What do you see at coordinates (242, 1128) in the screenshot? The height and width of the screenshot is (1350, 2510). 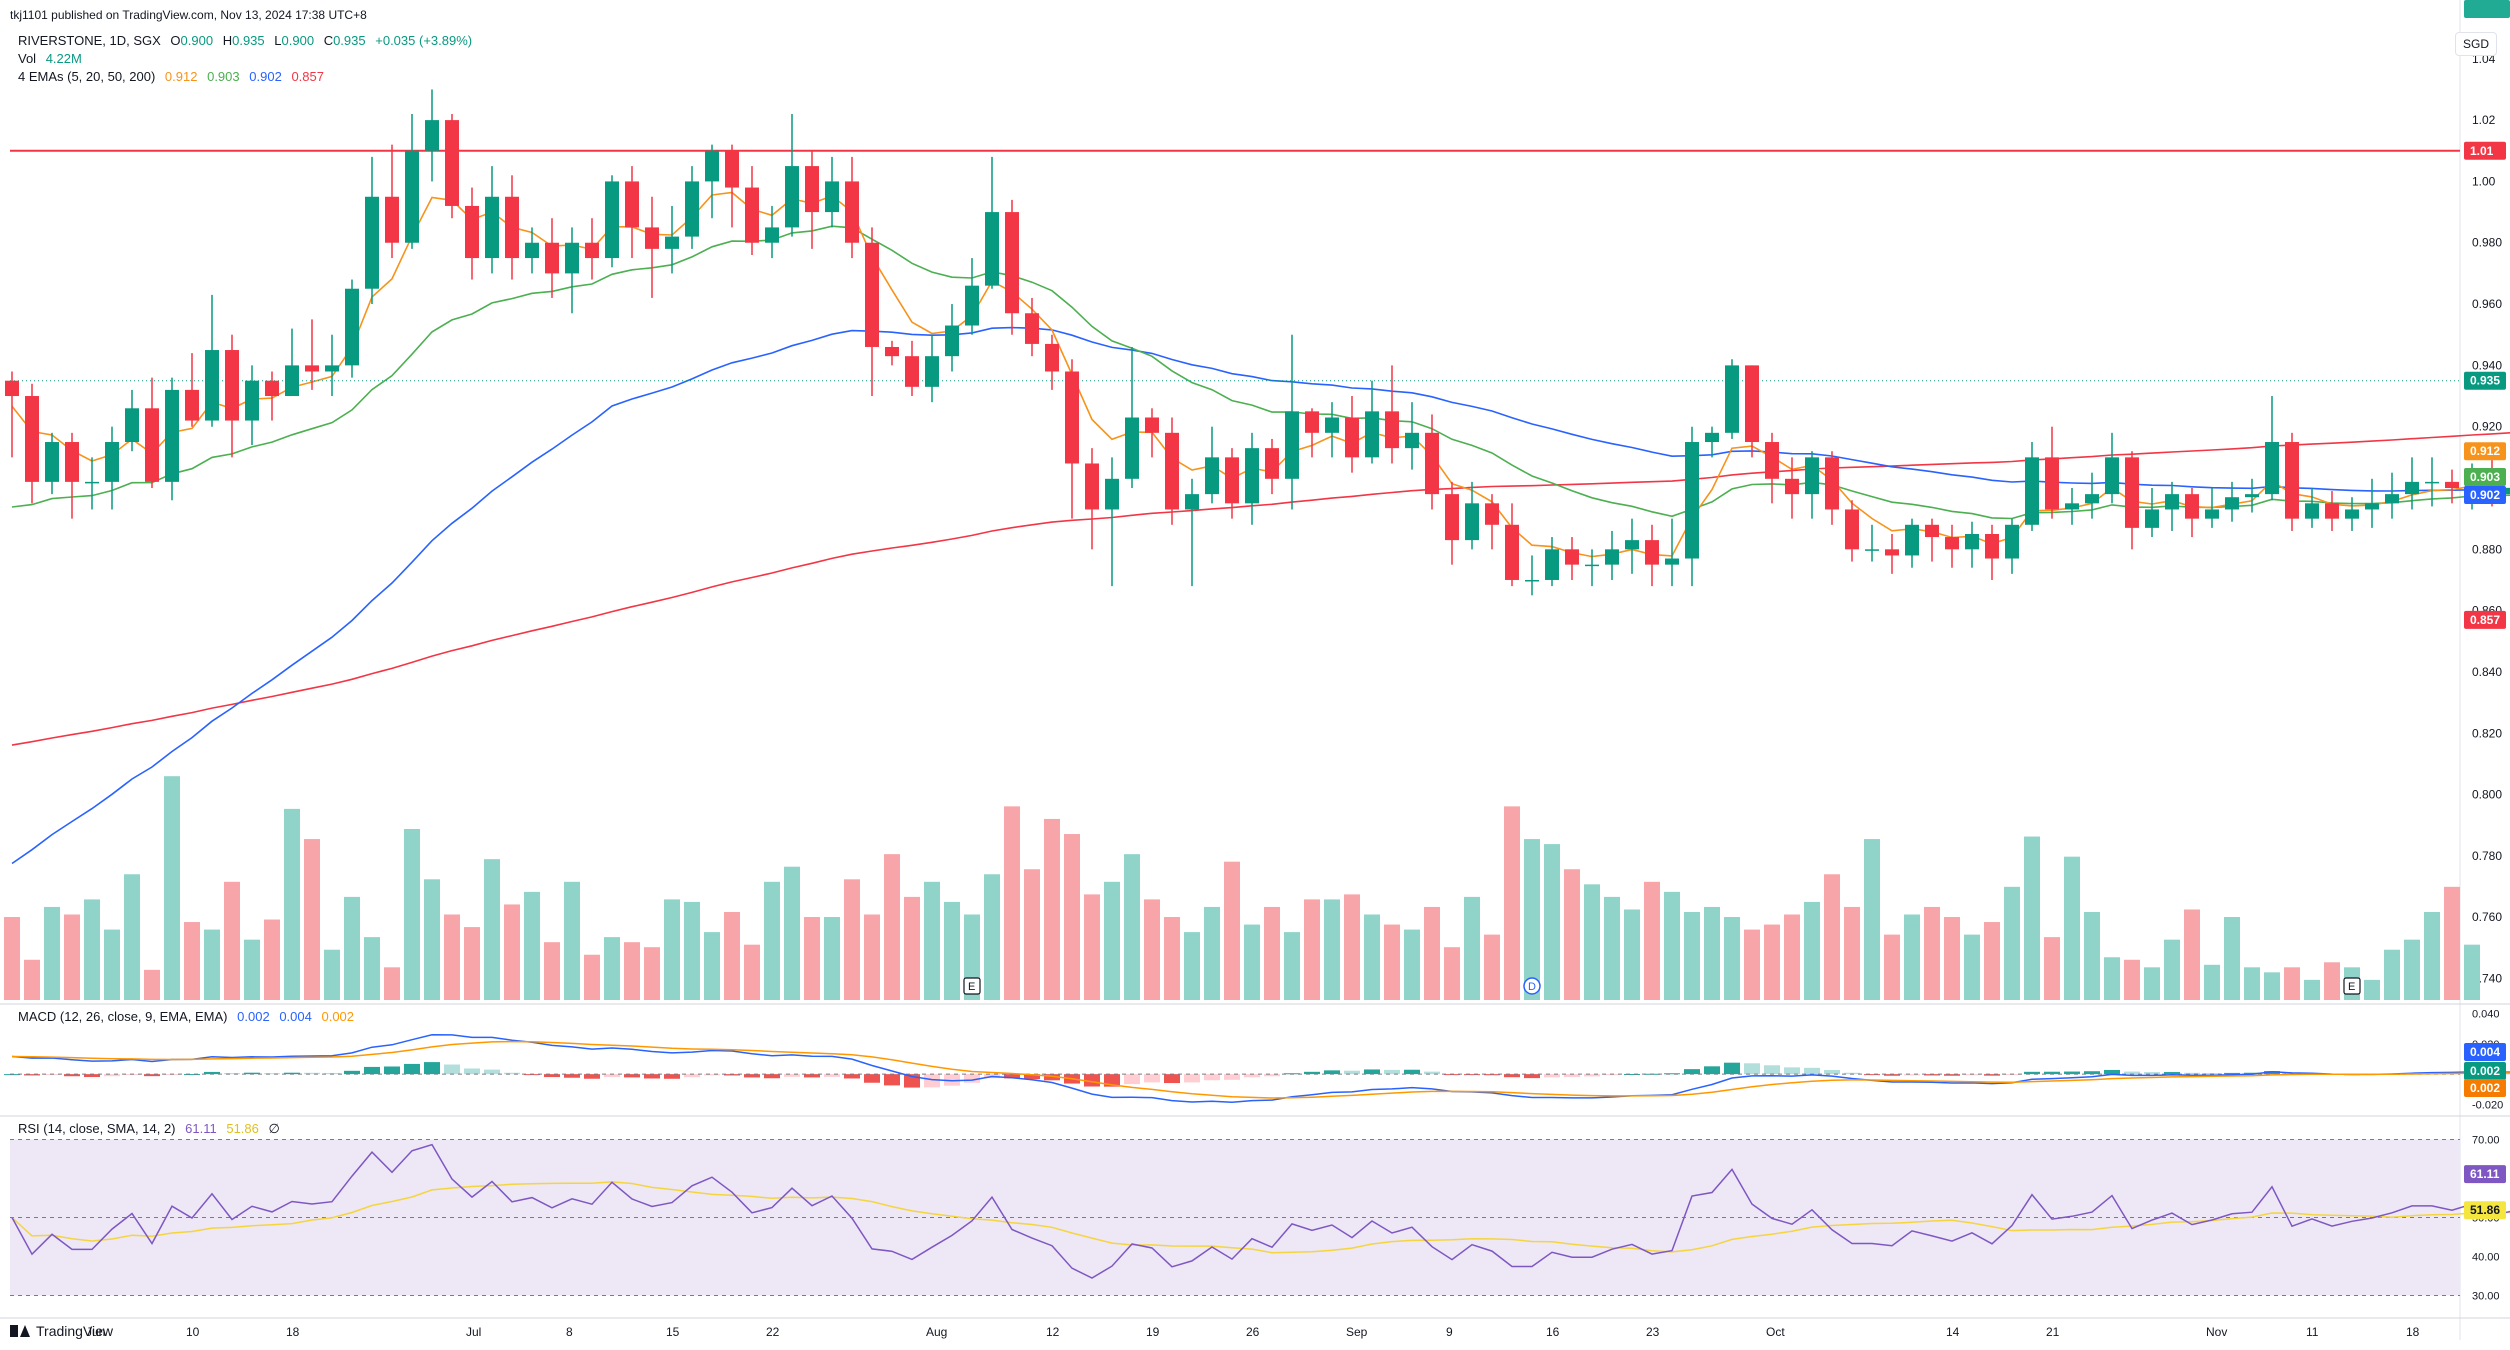 I see `rsi-legend-ma: 51.86` at bounding box center [242, 1128].